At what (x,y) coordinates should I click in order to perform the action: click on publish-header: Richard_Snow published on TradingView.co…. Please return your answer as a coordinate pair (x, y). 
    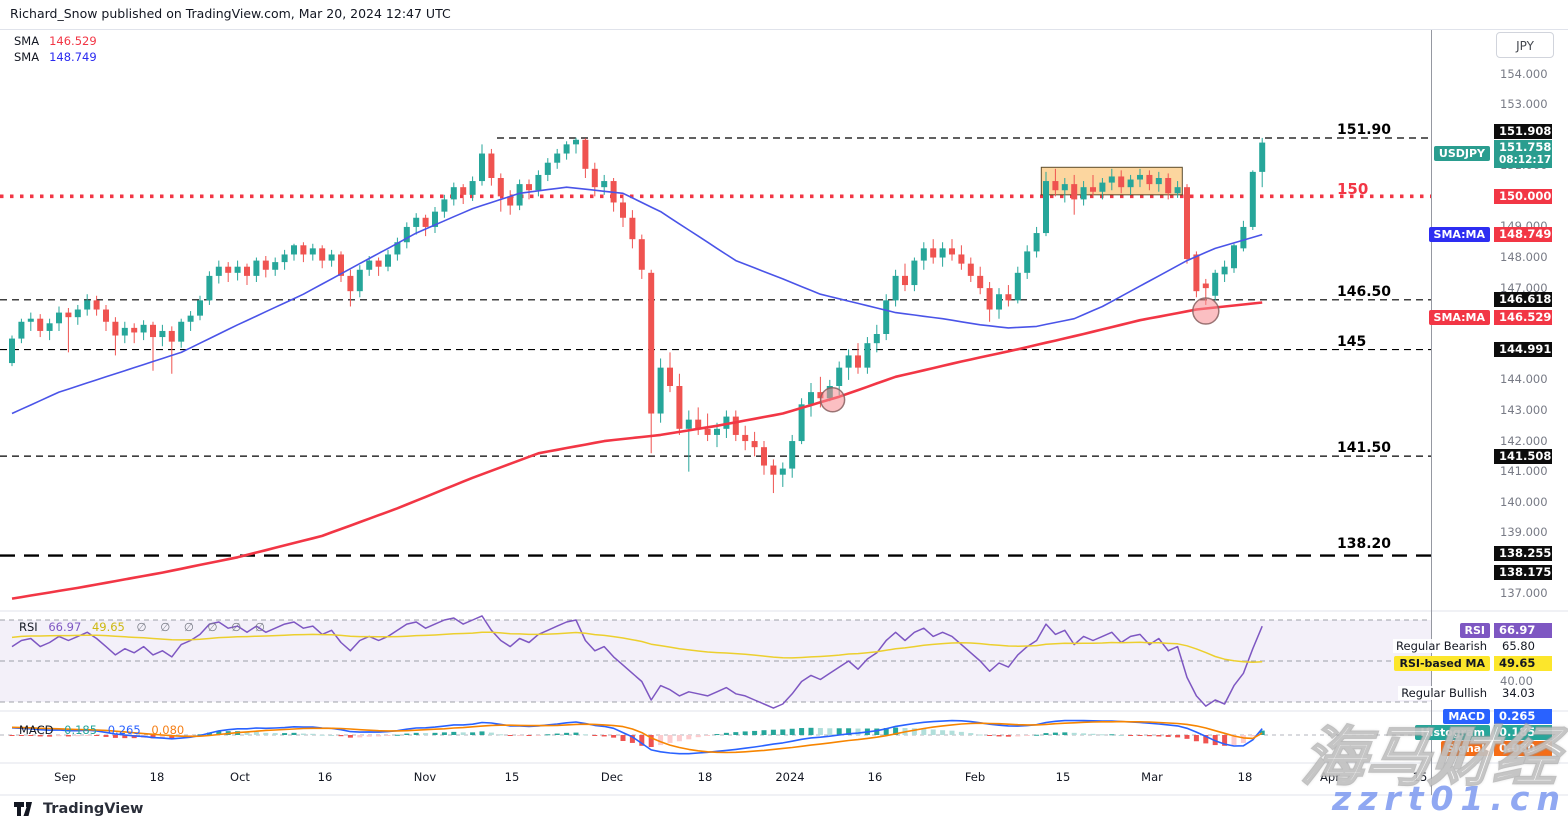
    Looking at the image, I should click on (230, 13).